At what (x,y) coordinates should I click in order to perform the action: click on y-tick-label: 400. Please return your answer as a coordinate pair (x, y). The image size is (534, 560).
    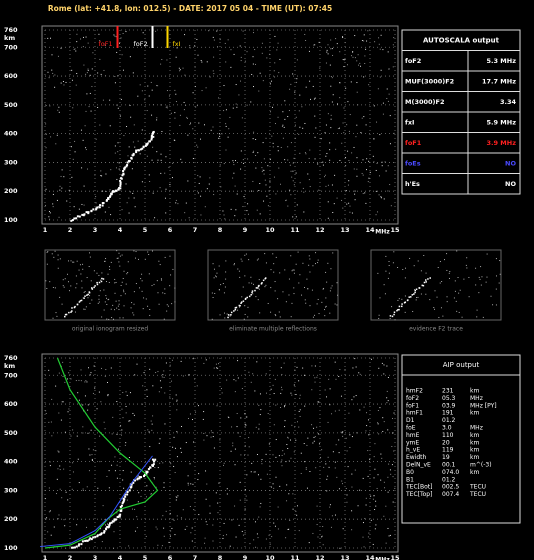
    Looking at the image, I should click on (11, 134).